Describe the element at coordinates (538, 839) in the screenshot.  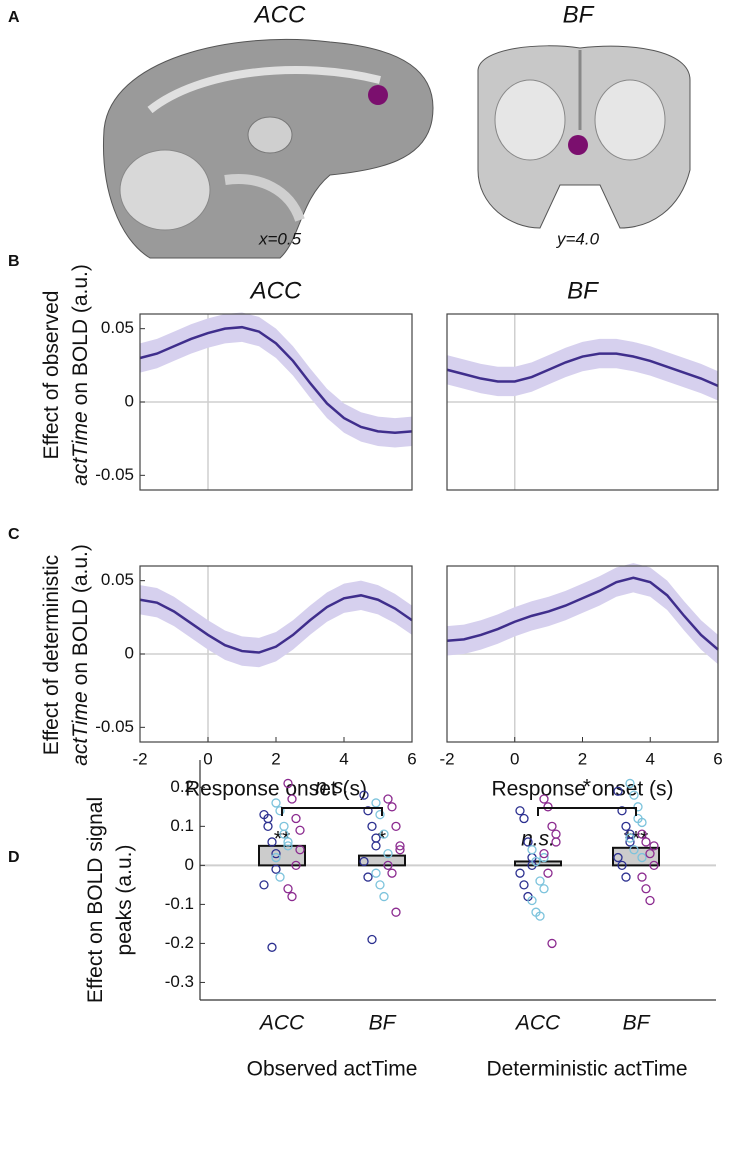
I see `significance: n.s.` at that location.